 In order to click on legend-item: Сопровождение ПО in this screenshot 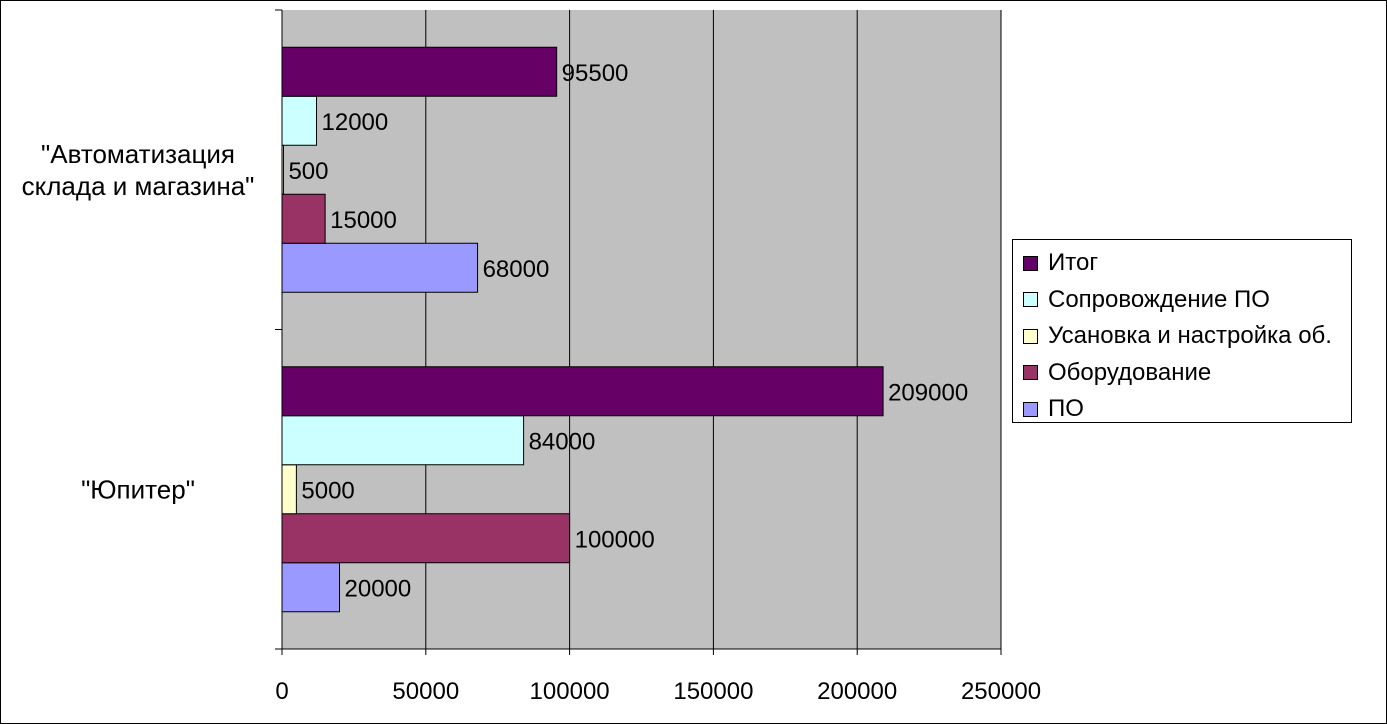, I will do `click(1146, 300)`.